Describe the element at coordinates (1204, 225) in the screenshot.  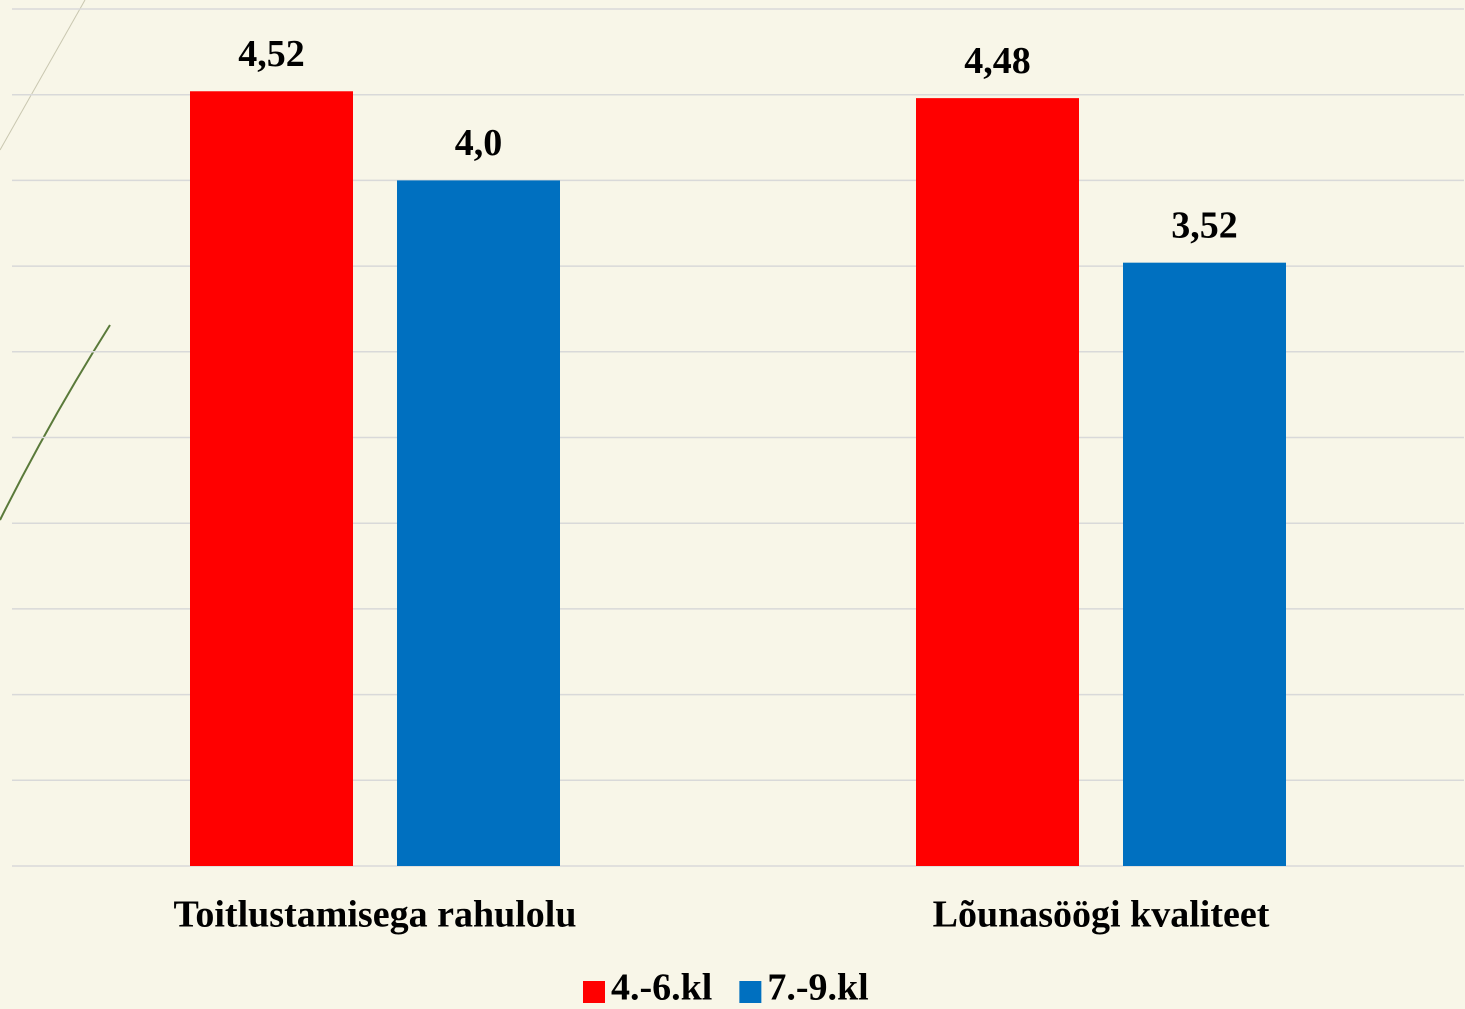
I see `data-label: 3,52` at that location.